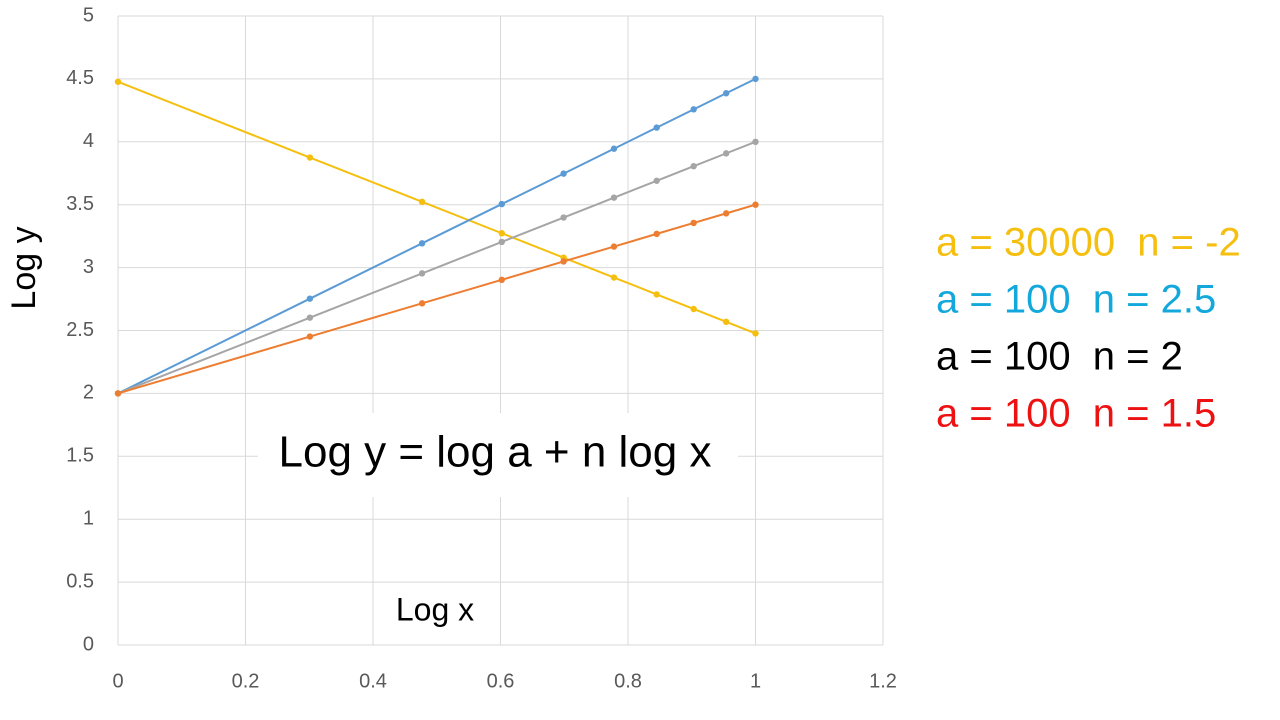 The width and height of the screenshot is (1280, 720). I want to click on series-line, so click(436, 299).